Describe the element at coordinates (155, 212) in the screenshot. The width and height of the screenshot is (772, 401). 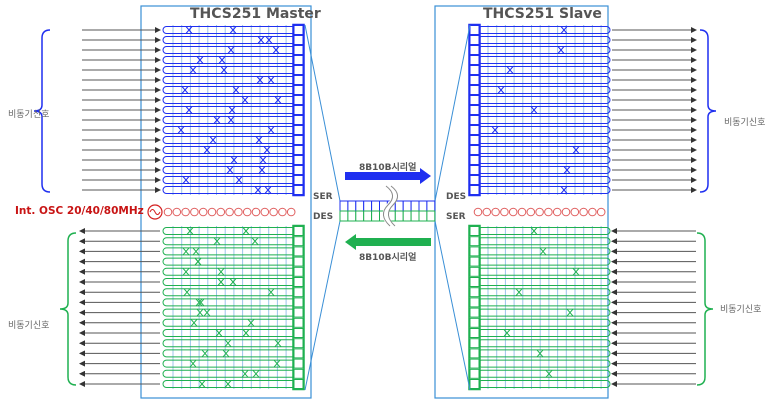
I see `sine-wave-icon` at that location.